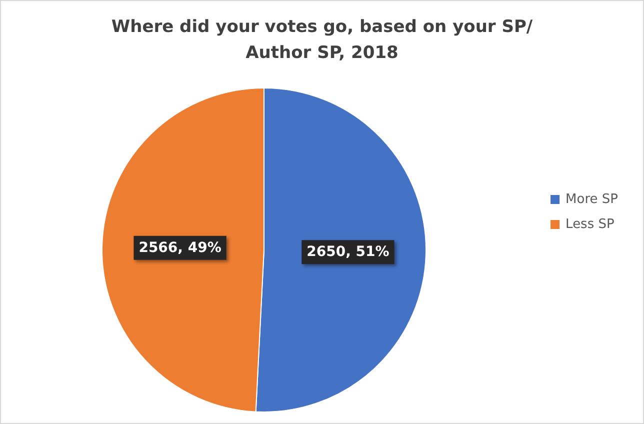 The image size is (644, 424). I want to click on legend-label: Less SP, so click(590, 224).